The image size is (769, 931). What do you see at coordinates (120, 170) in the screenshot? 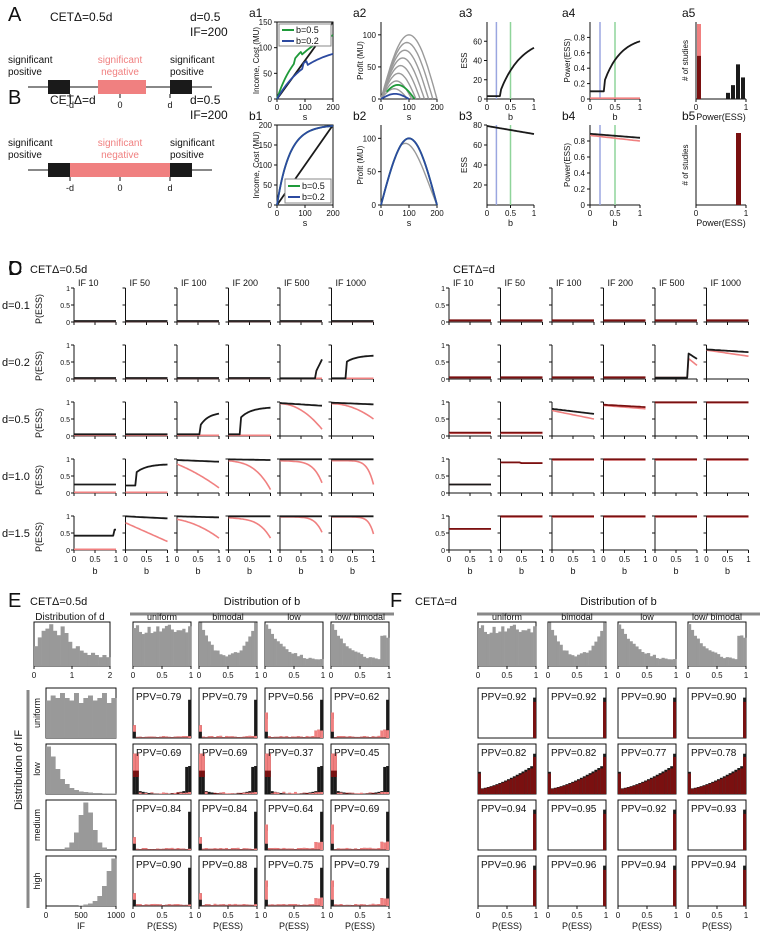
I see `significant-negative-box` at bounding box center [120, 170].